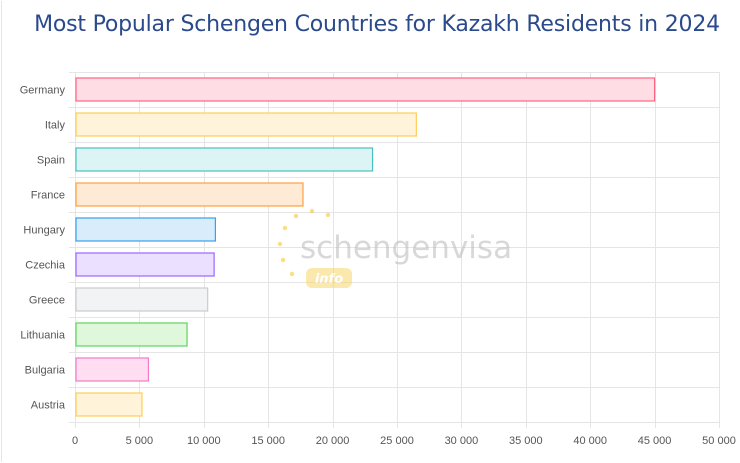 The width and height of the screenshot is (740, 463). What do you see at coordinates (142, 299) in the screenshot?
I see `bar-greece` at bounding box center [142, 299].